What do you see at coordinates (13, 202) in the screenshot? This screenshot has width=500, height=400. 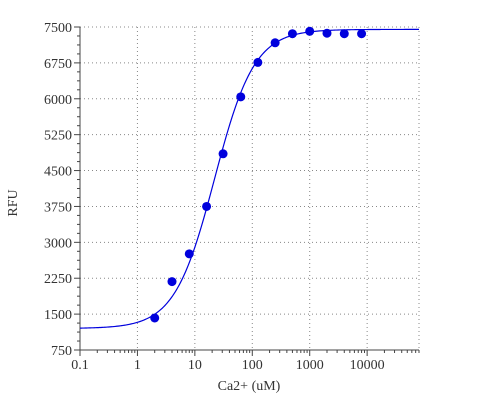 I see `y-axis-label: RFU` at bounding box center [13, 202].